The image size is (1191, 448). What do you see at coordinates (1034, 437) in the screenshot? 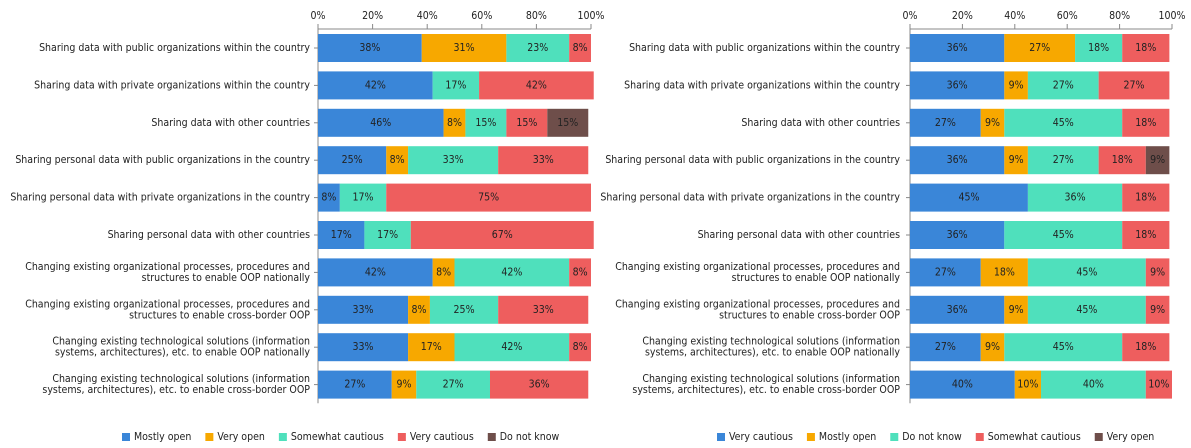
I see `legend-label: Somewhat cautious` at bounding box center [1034, 437].